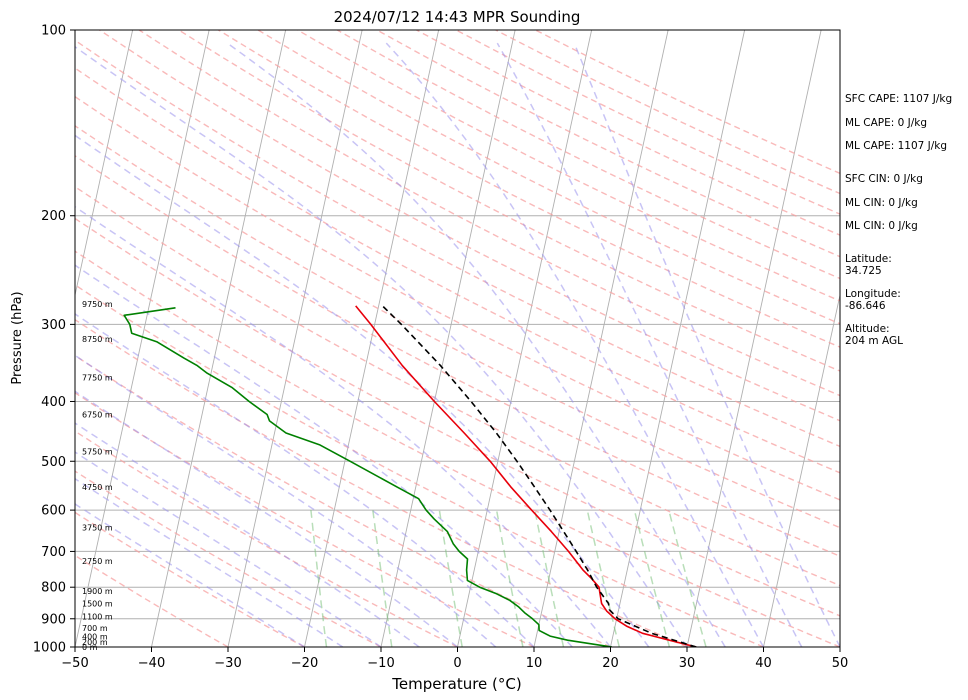 The width and height of the screenshot is (968, 700). Describe the element at coordinates (380, 663) in the screenshot. I see `x-tick-label: −10` at that location.